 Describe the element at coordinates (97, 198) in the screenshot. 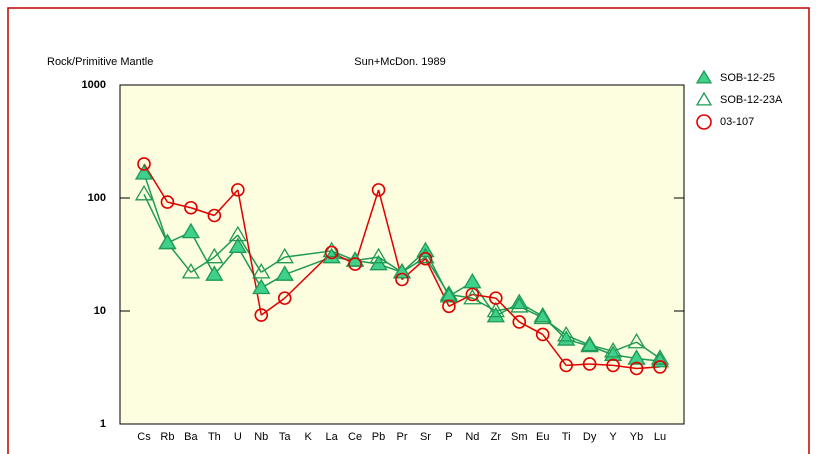

I see `y-tick-label: 100` at that location.